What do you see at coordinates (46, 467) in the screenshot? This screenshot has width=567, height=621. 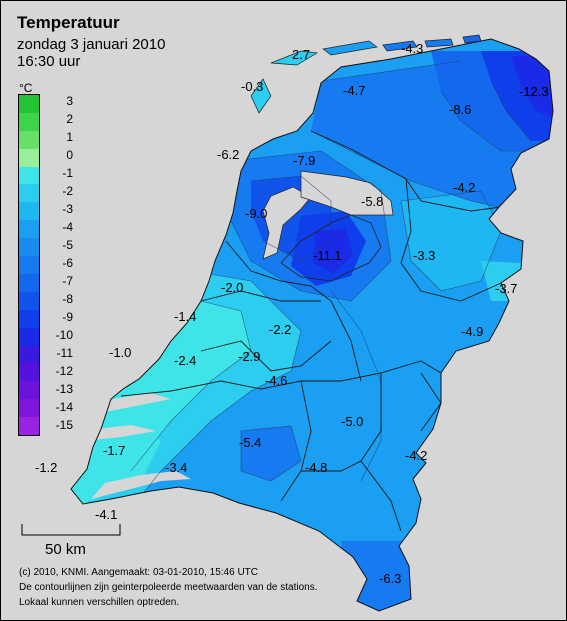 I see `temperature-value: -1.2` at bounding box center [46, 467].